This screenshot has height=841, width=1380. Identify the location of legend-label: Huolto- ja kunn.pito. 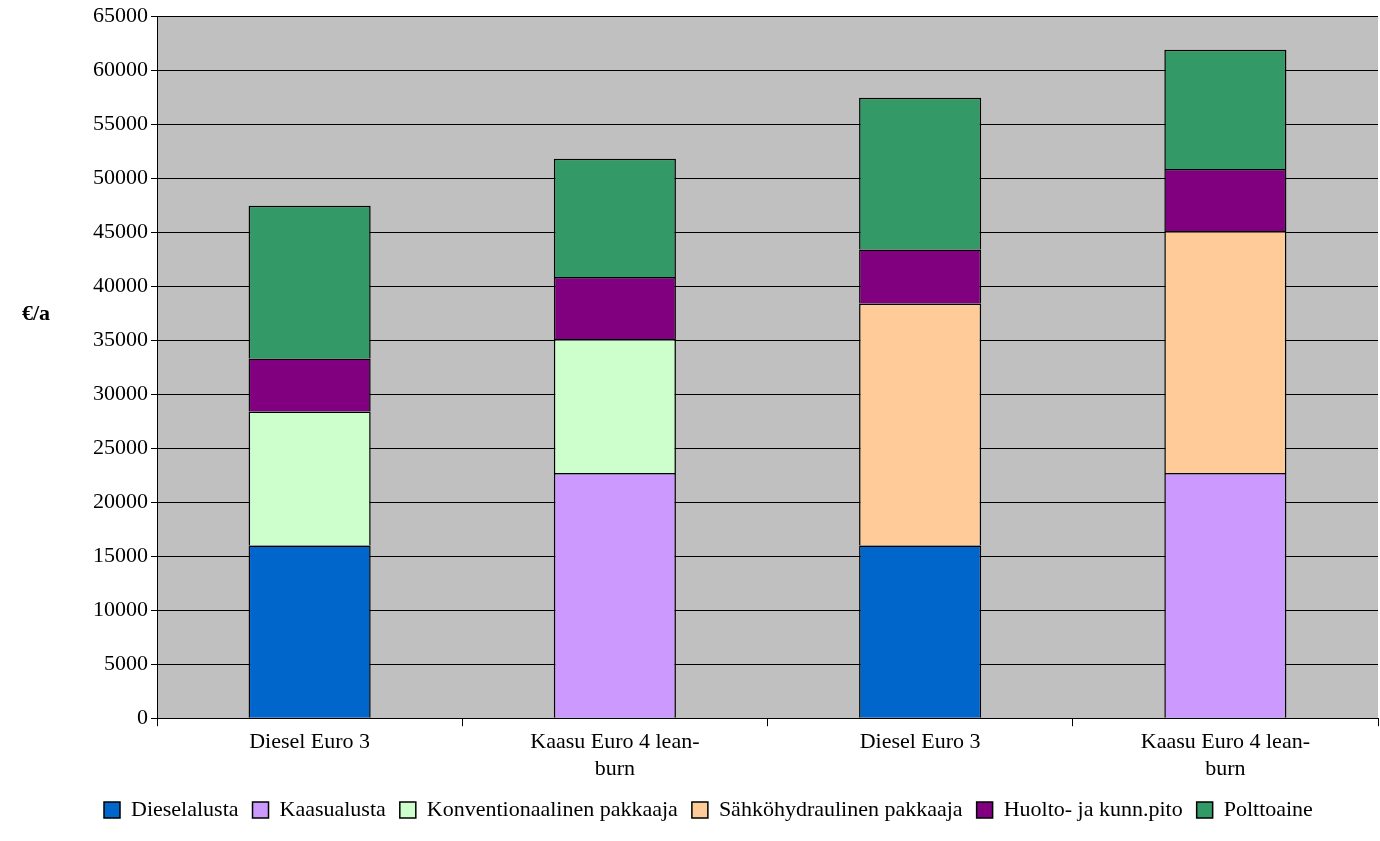
(1093, 808).